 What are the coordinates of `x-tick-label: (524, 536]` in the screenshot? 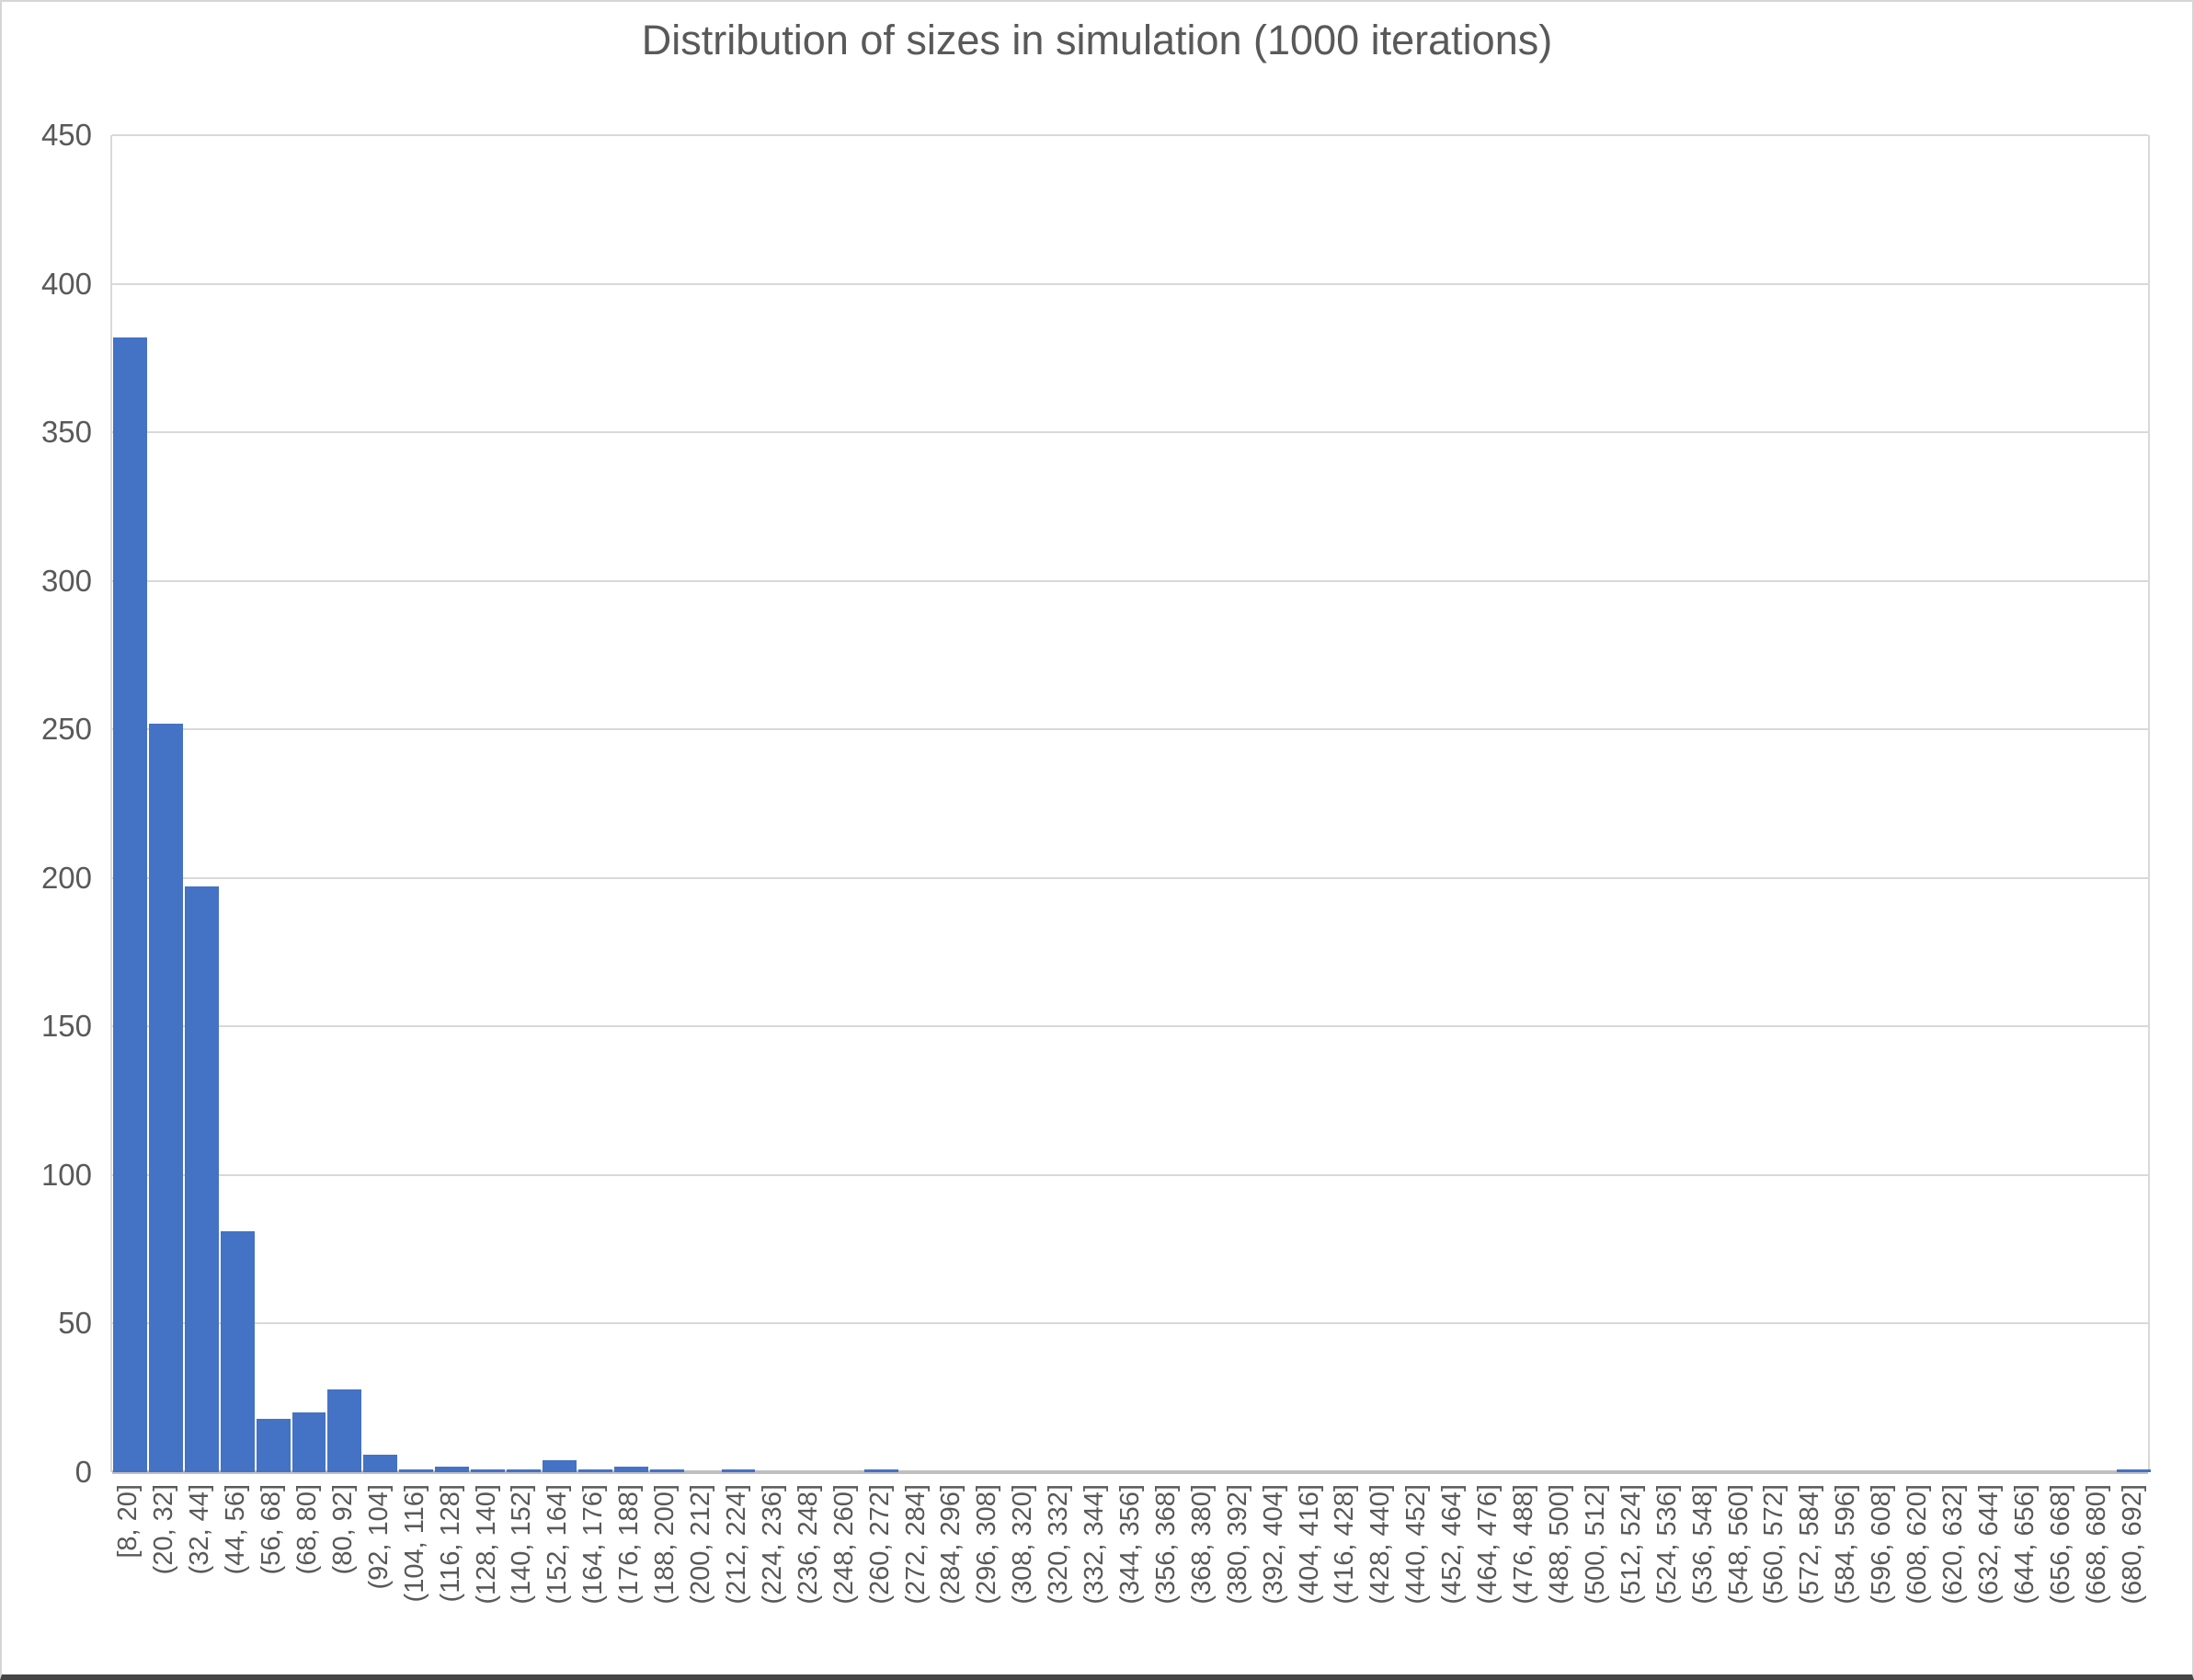 It's located at (1666, 1544).